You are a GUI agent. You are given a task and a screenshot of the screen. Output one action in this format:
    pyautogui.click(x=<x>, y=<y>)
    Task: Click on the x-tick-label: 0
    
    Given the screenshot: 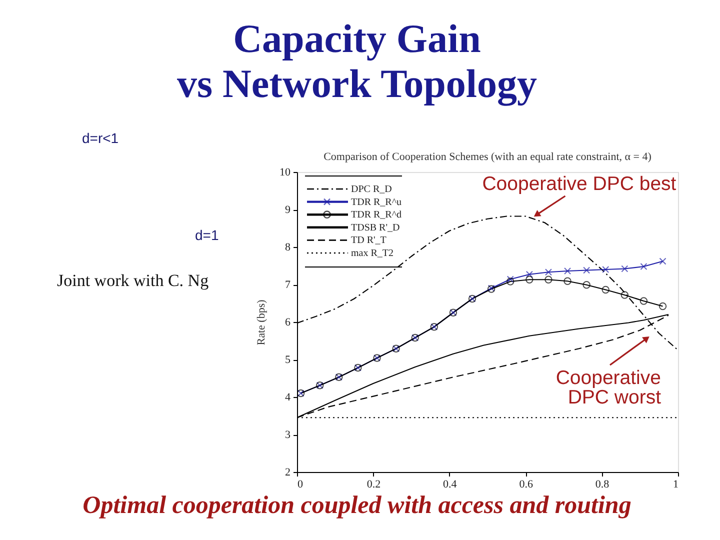 What is the action you would take?
    pyautogui.click(x=301, y=484)
    